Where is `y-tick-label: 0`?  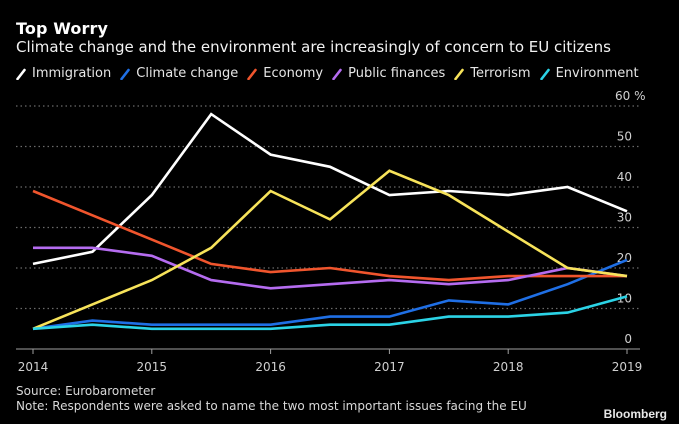
y-tick-label: 0 is located at coordinates (628, 339).